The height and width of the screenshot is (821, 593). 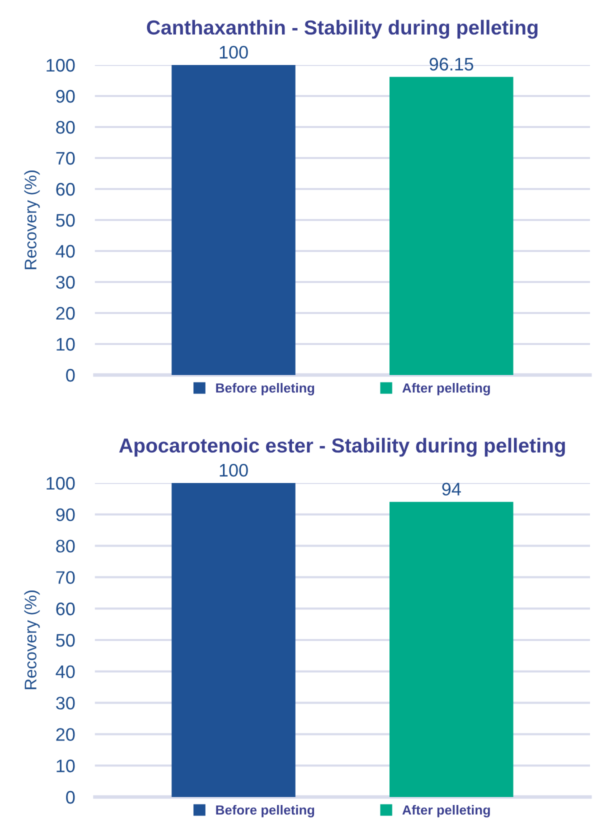 I want to click on data-label: 96.15, so click(x=452, y=64).